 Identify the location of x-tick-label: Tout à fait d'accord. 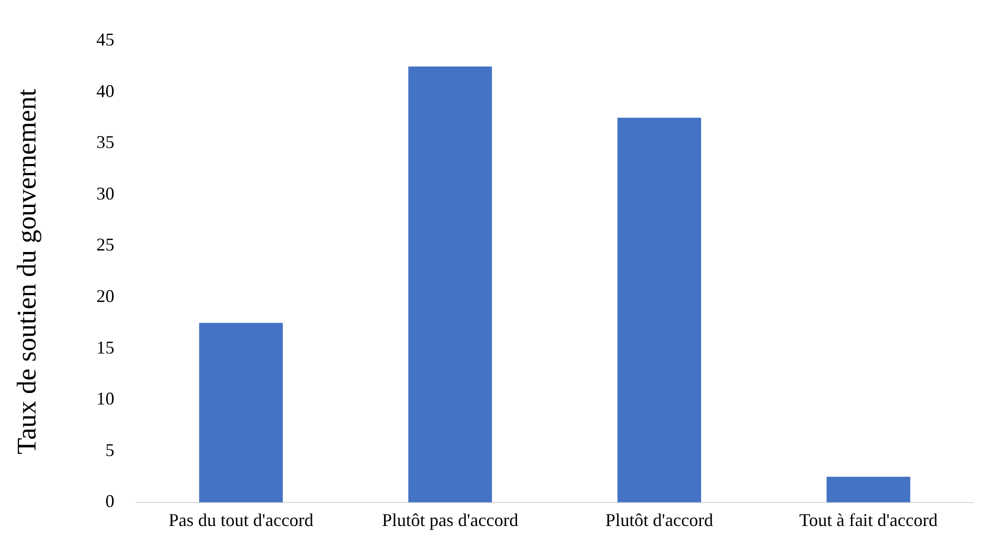
(868, 520).